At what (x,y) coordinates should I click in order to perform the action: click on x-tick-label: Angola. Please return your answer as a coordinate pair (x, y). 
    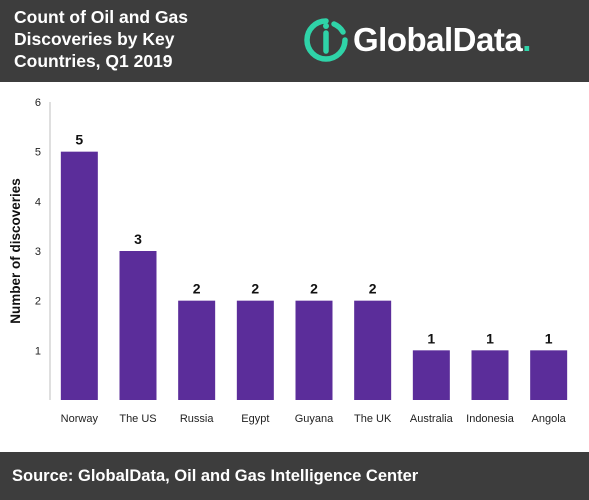
    Looking at the image, I should click on (549, 419).